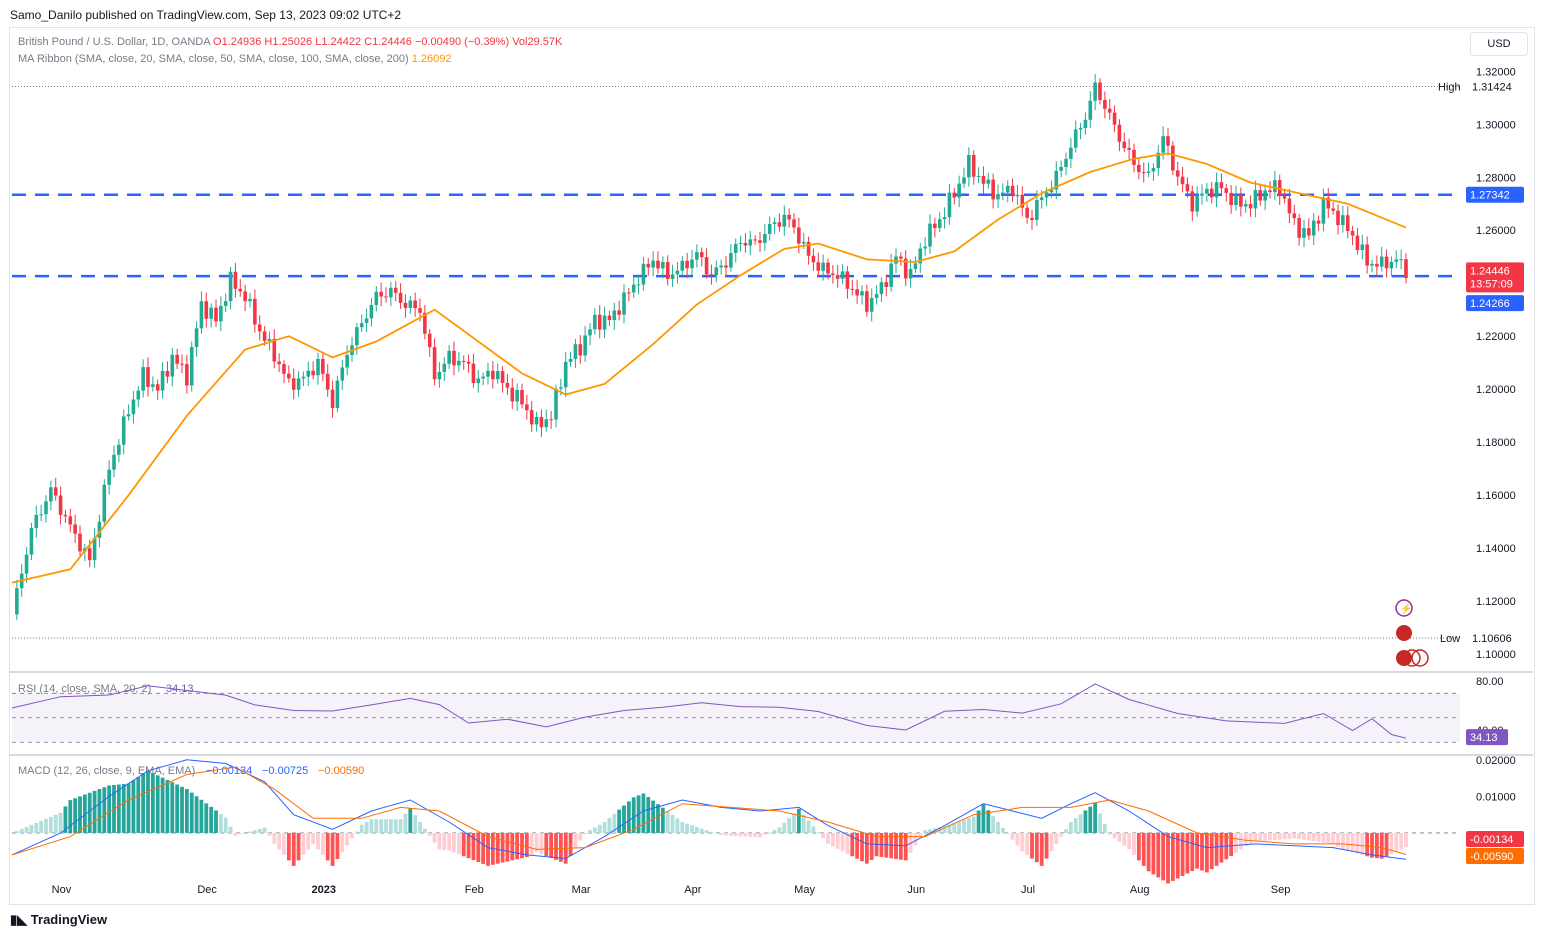 The height and width of the screenshot is (939, 1543). What do you see at coordinates (69, 919) in the screenshot?
I see `brand-label: TradingView` at bounding box center [69, 919].